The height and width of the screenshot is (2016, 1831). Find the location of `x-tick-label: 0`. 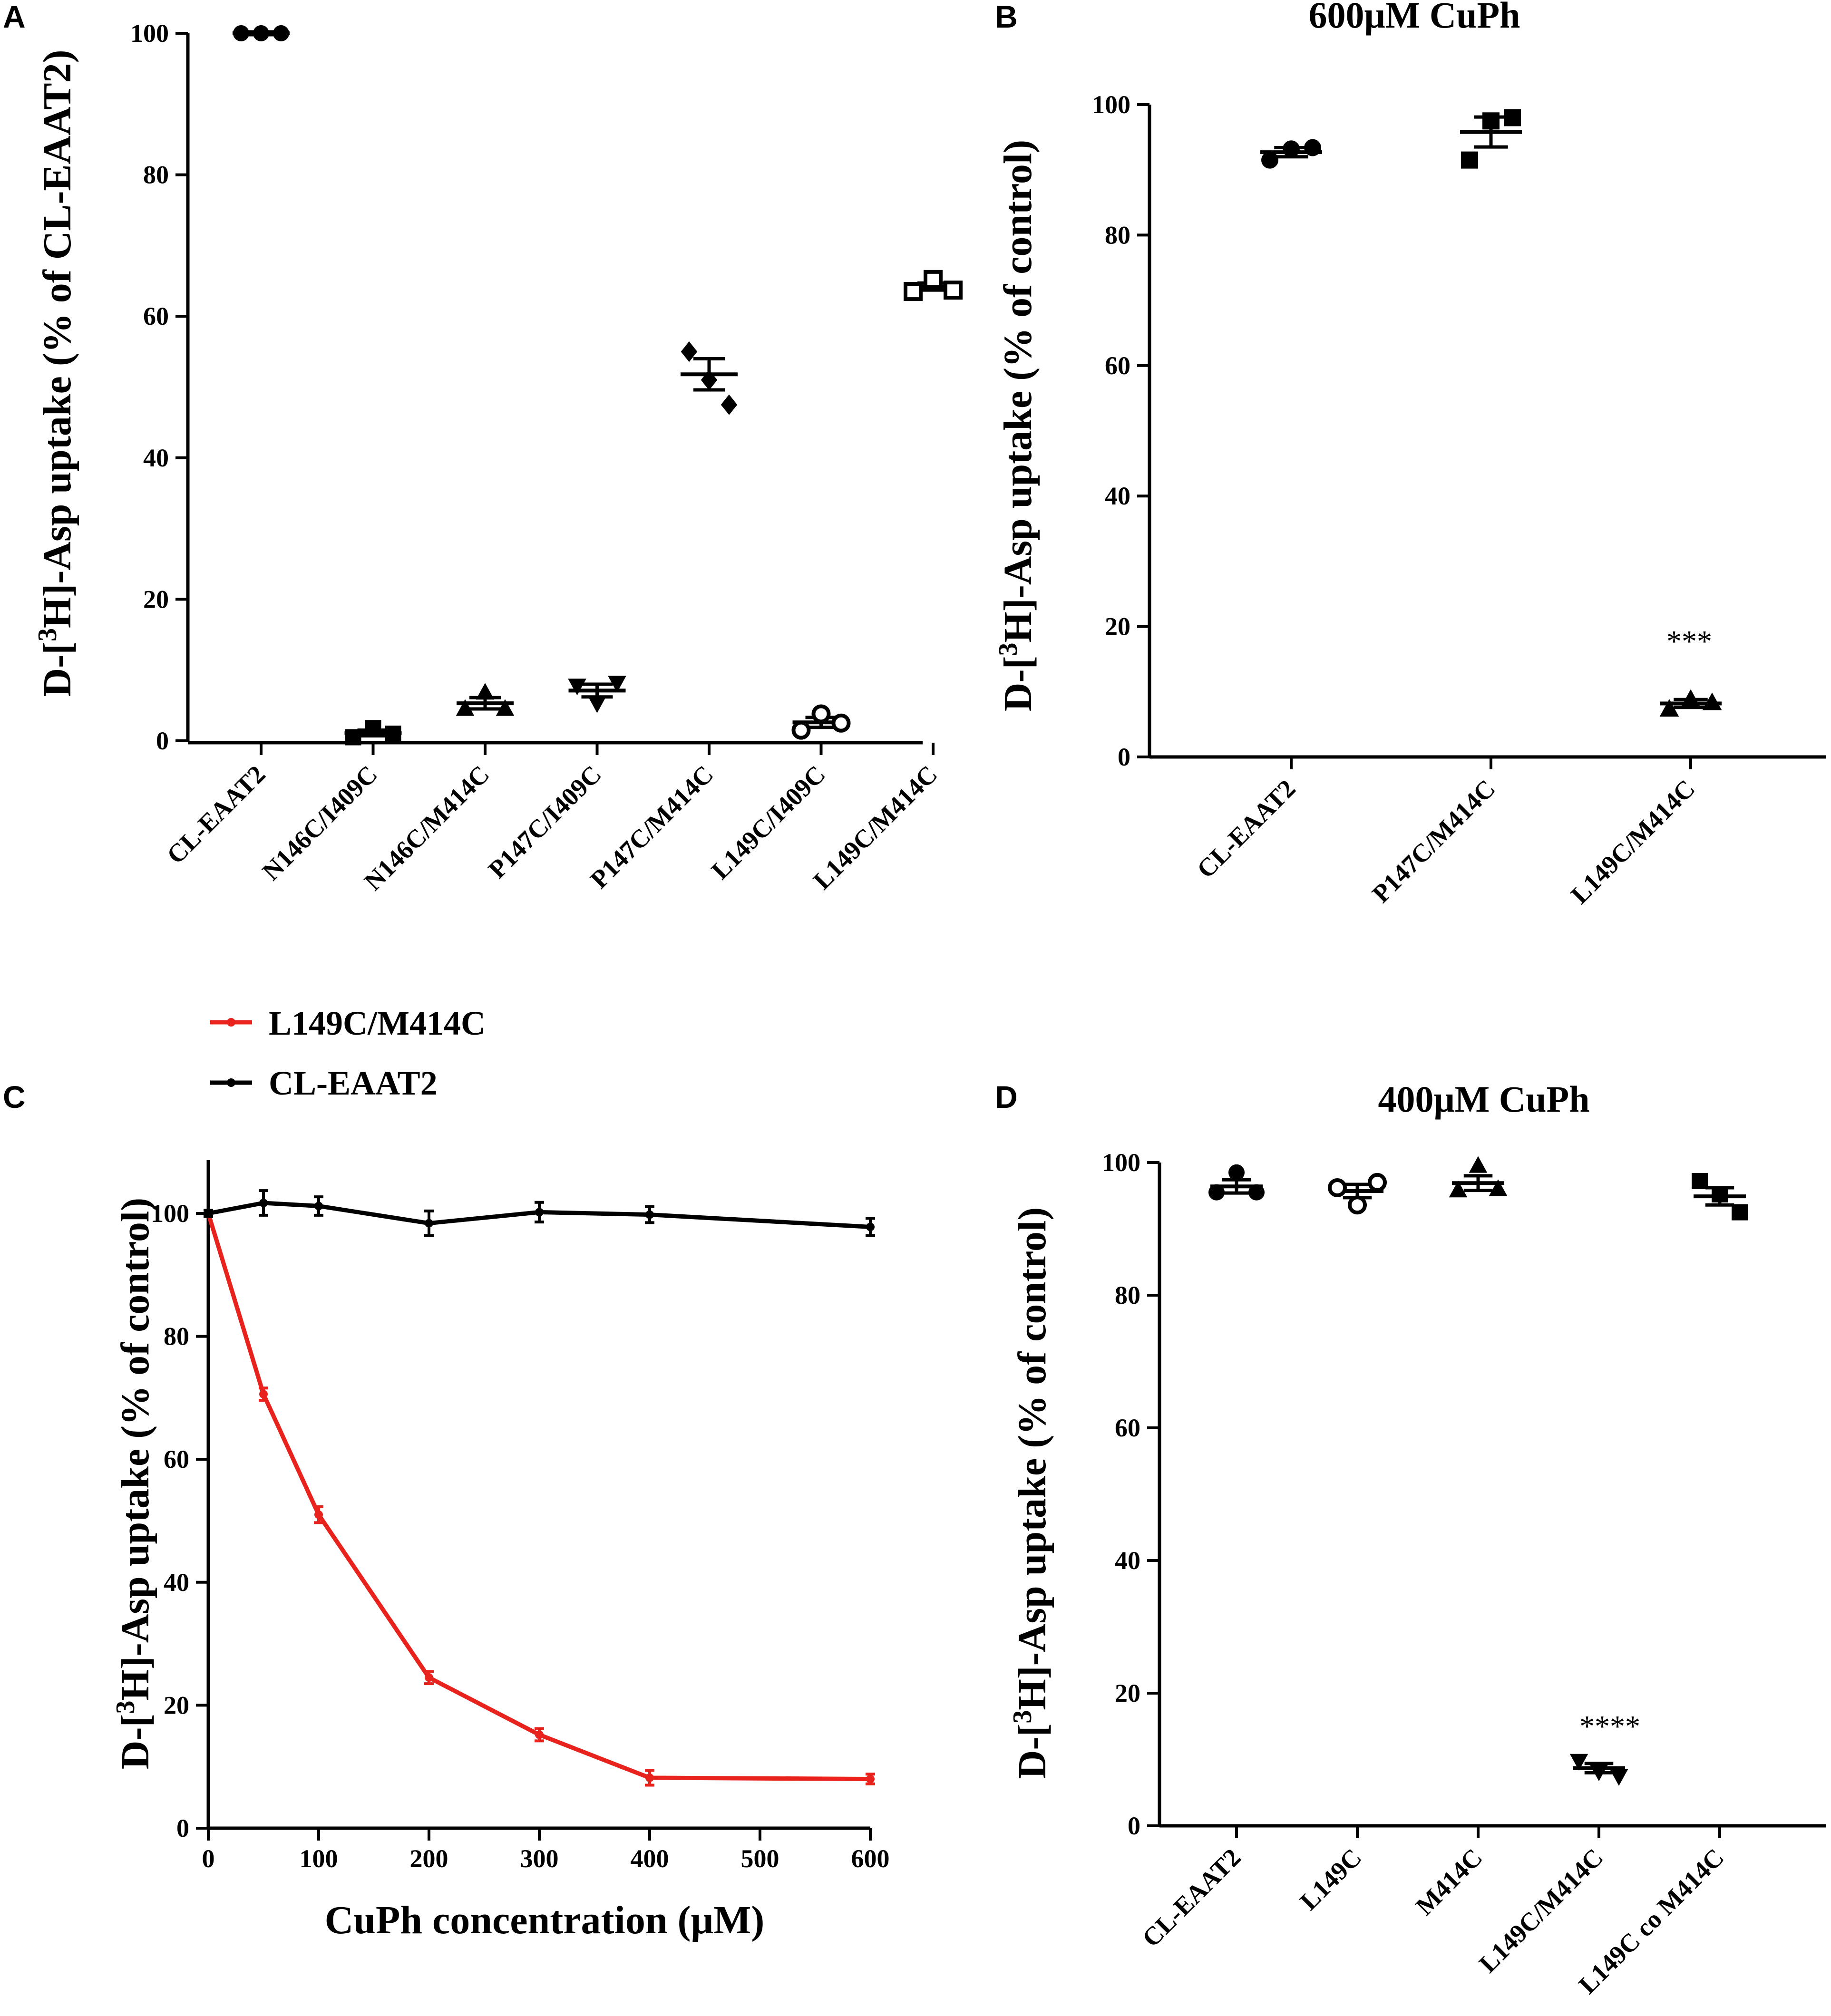

x-tick-label: 0 is located at coordinates (208, 1858).